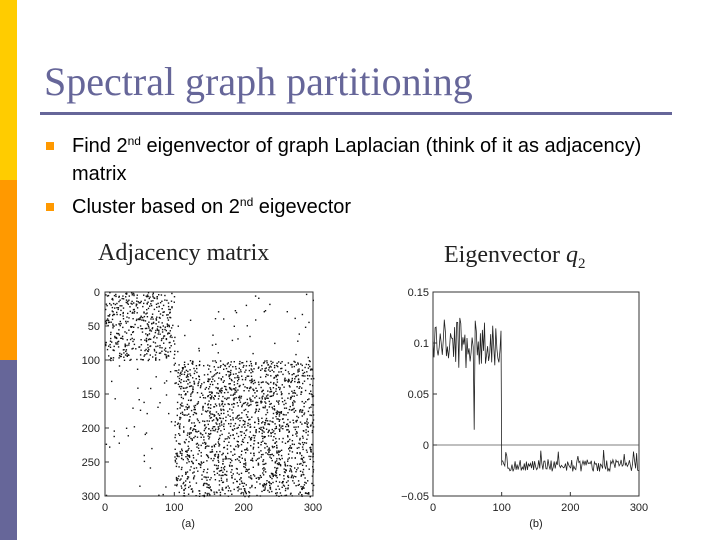  Describe the element at coordinates (302, 207) in the screenshot. I see `bullet-2-text-post: eigevector` at that location.